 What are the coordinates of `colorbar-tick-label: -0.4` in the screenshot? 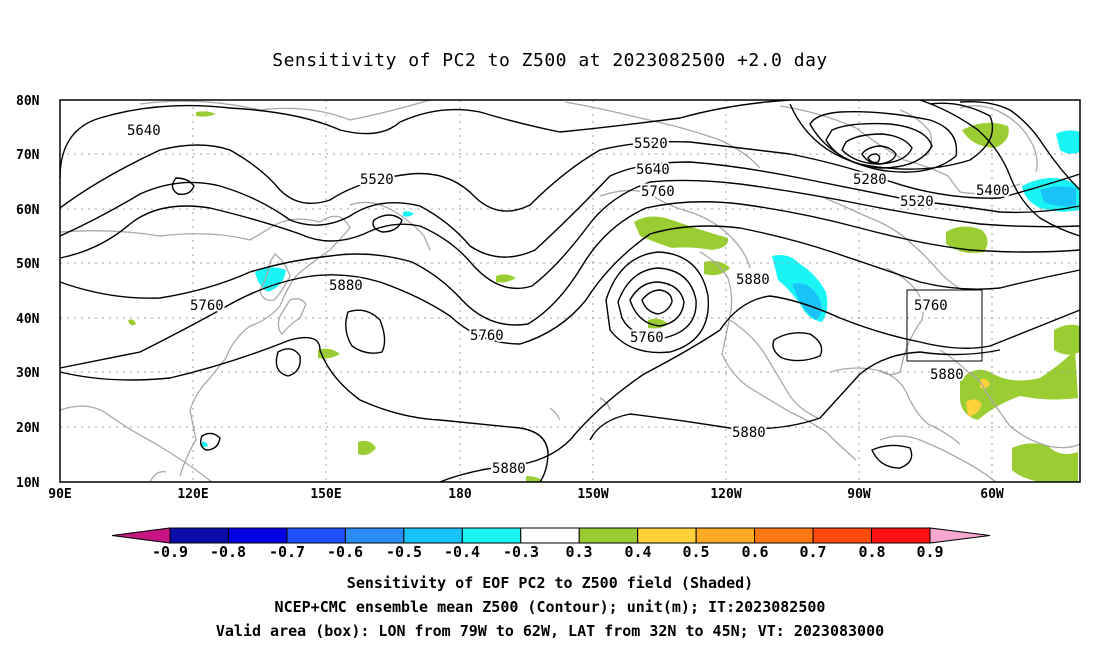 It's located at (462, 552).